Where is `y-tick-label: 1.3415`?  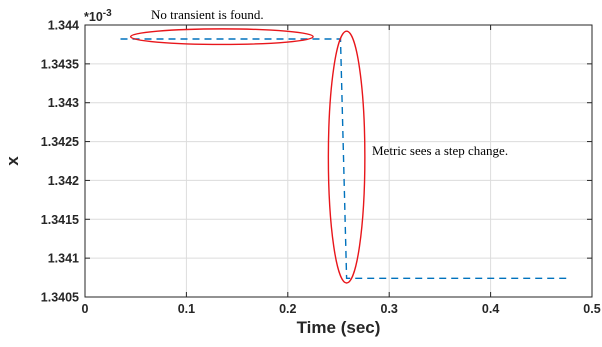 y-tick-label: 1.3415 is located at coordinates (60, 220).